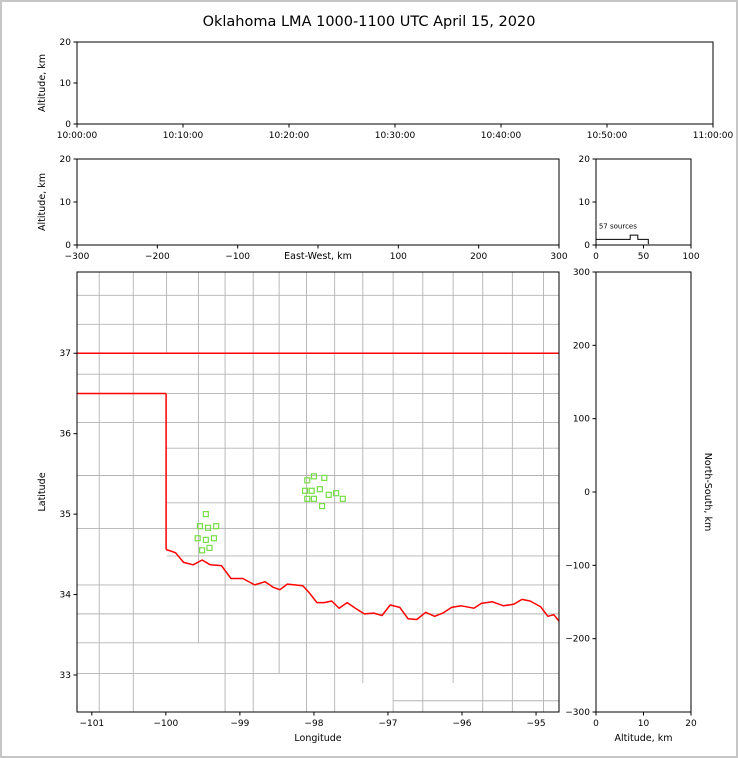 The image size is (738, 758). Describe the element at coordinates (581, 273) in the screenshot. I see `y-tick-label: 300` at that location.